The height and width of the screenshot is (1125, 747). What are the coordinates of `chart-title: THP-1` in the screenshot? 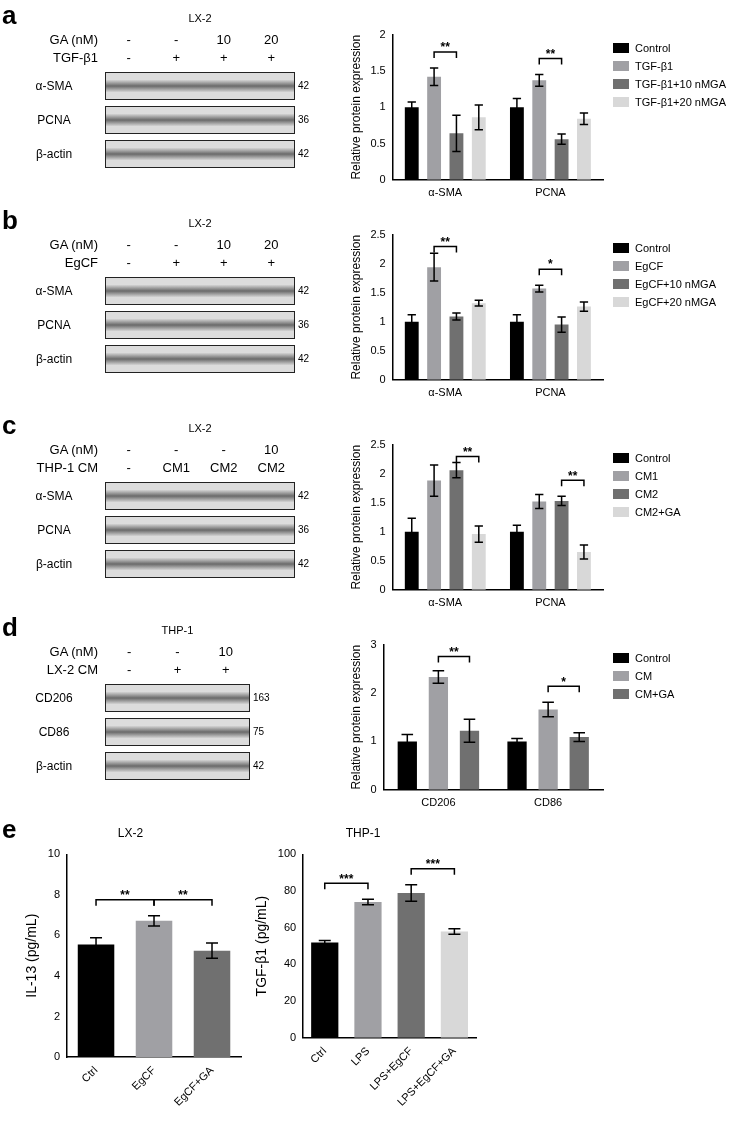 It's located at (363, 832).